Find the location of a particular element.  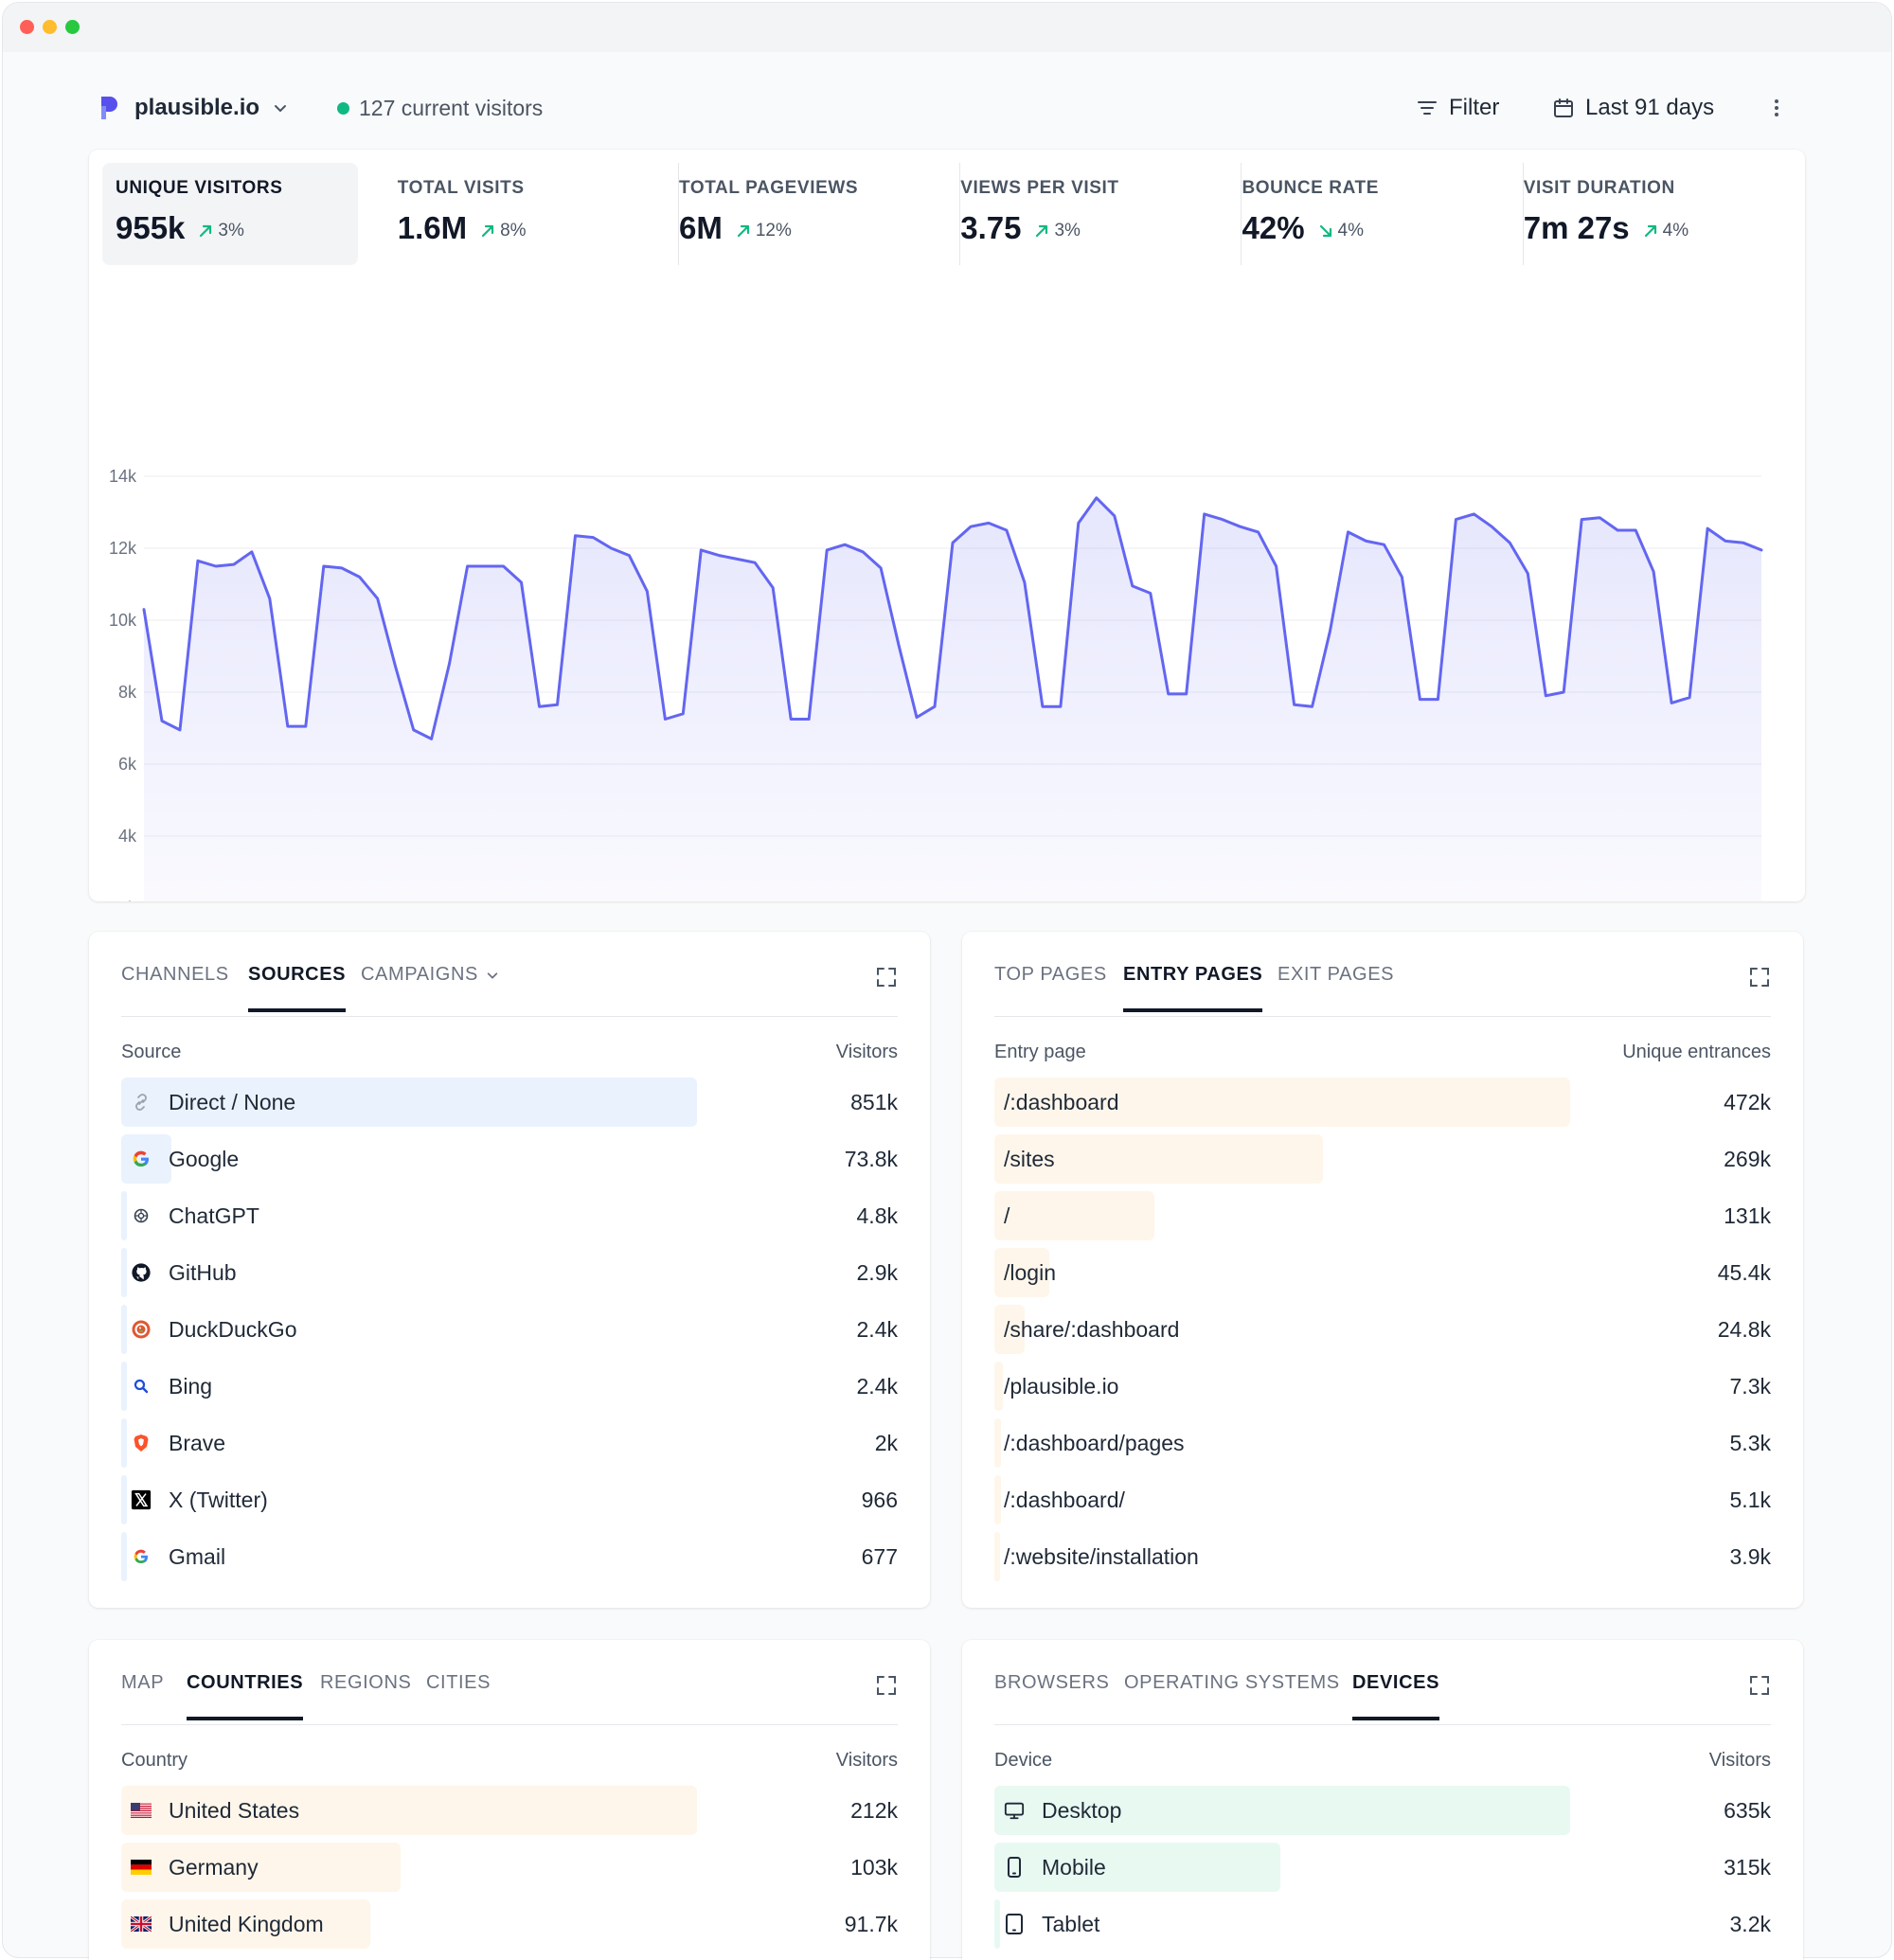

list-item: /plausible.io 7.3k is located at coordinates (1382, 1386).